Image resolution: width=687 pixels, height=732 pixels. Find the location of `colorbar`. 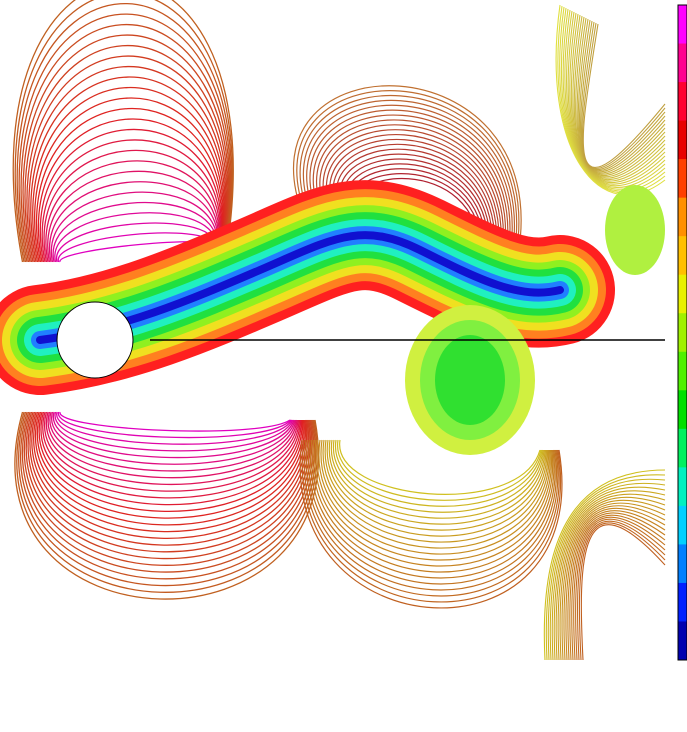

colorbar is located at coordinates (682, 333).